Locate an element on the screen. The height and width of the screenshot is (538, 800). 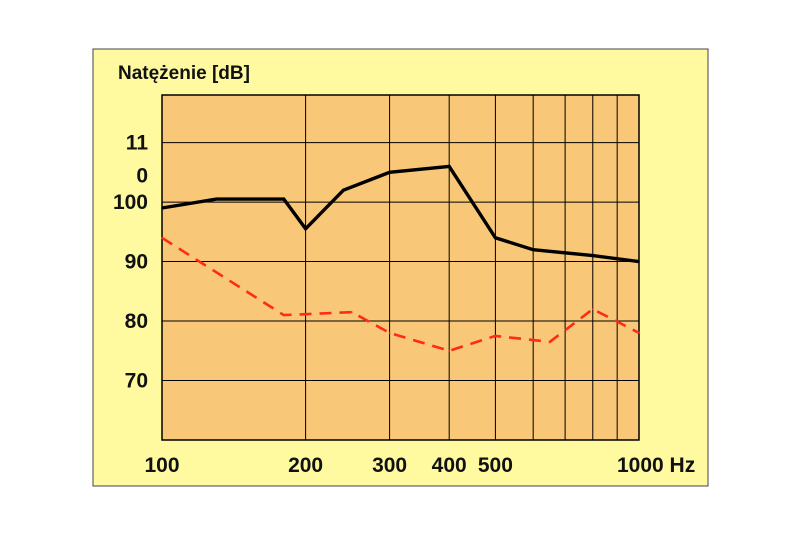
x-tick-label: 200 is located at coordinates (305, 465).